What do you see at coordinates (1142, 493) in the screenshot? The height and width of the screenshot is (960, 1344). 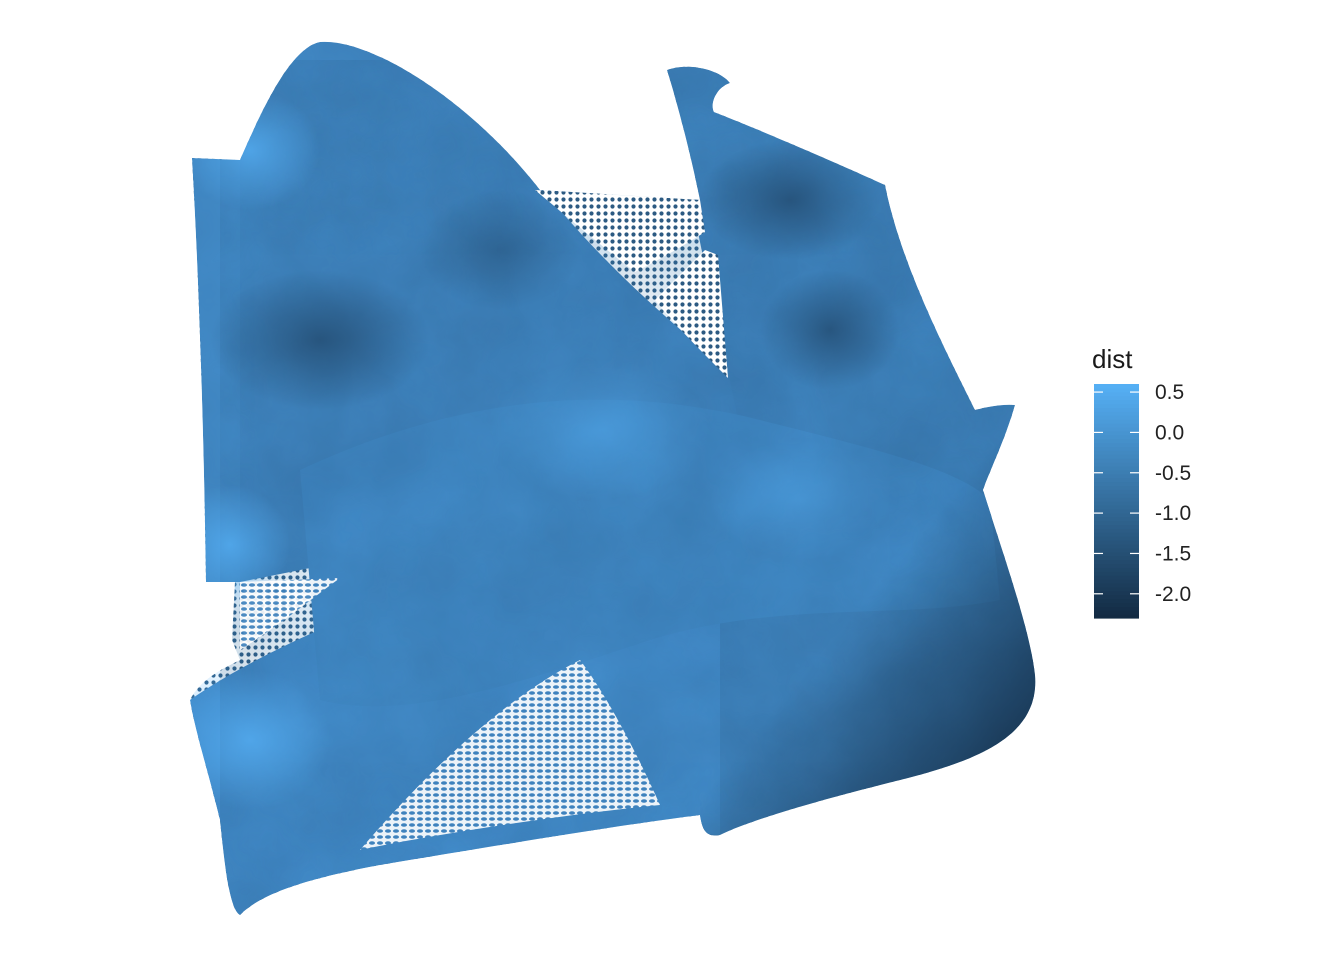 I see `colorbar-ticks: 0.5 0.0 -0.5 -1.0 -1.5 -2.0` at bounding box center [1142, 493].